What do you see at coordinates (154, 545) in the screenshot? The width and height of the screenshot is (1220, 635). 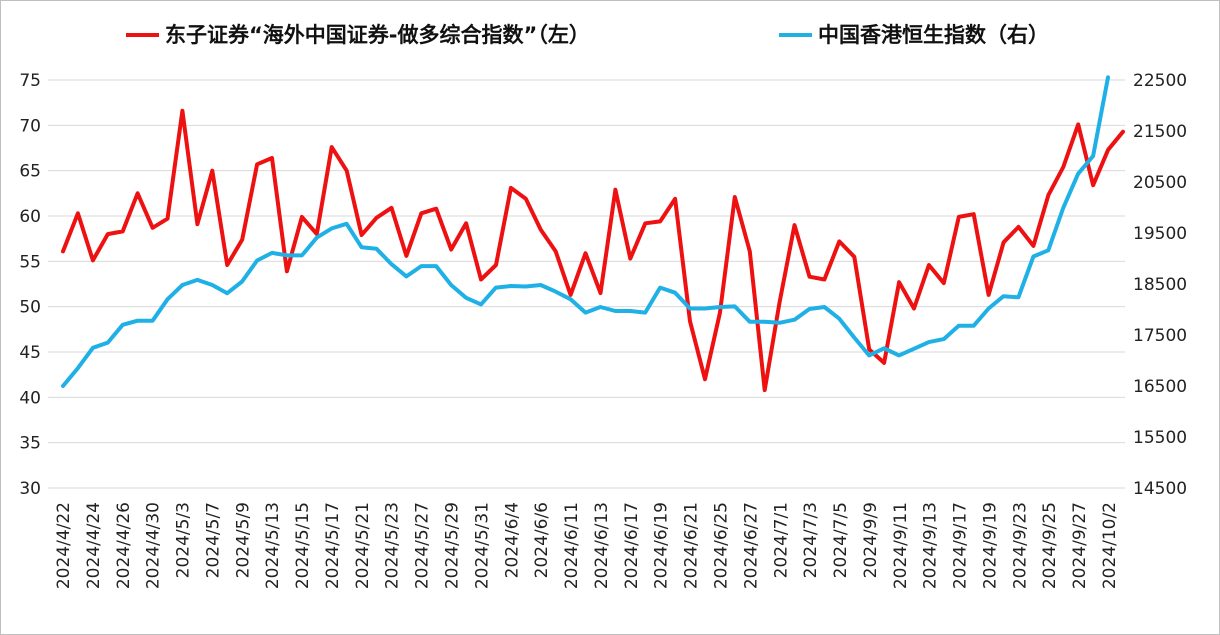 I see `x-axis-tick-label: 2024/4/30` at bounding box center [154, 545].